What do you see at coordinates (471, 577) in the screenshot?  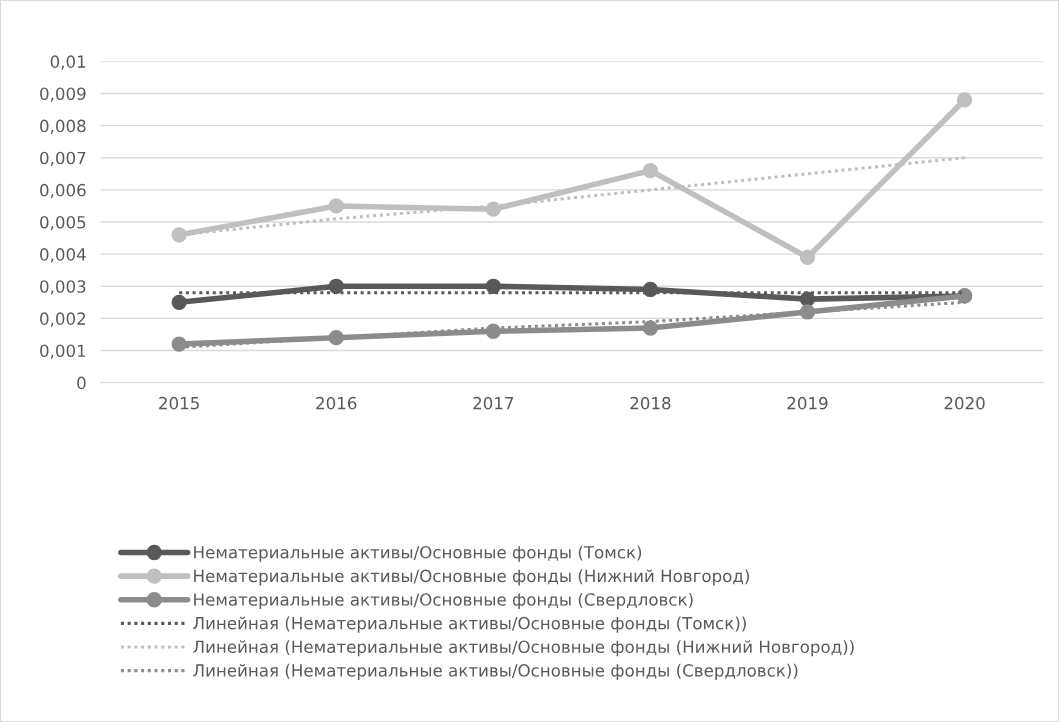 I see `legend-label: Нематериальные активы/Основные фонды (Нижний Новгород)` at bounding box center [471, 577].